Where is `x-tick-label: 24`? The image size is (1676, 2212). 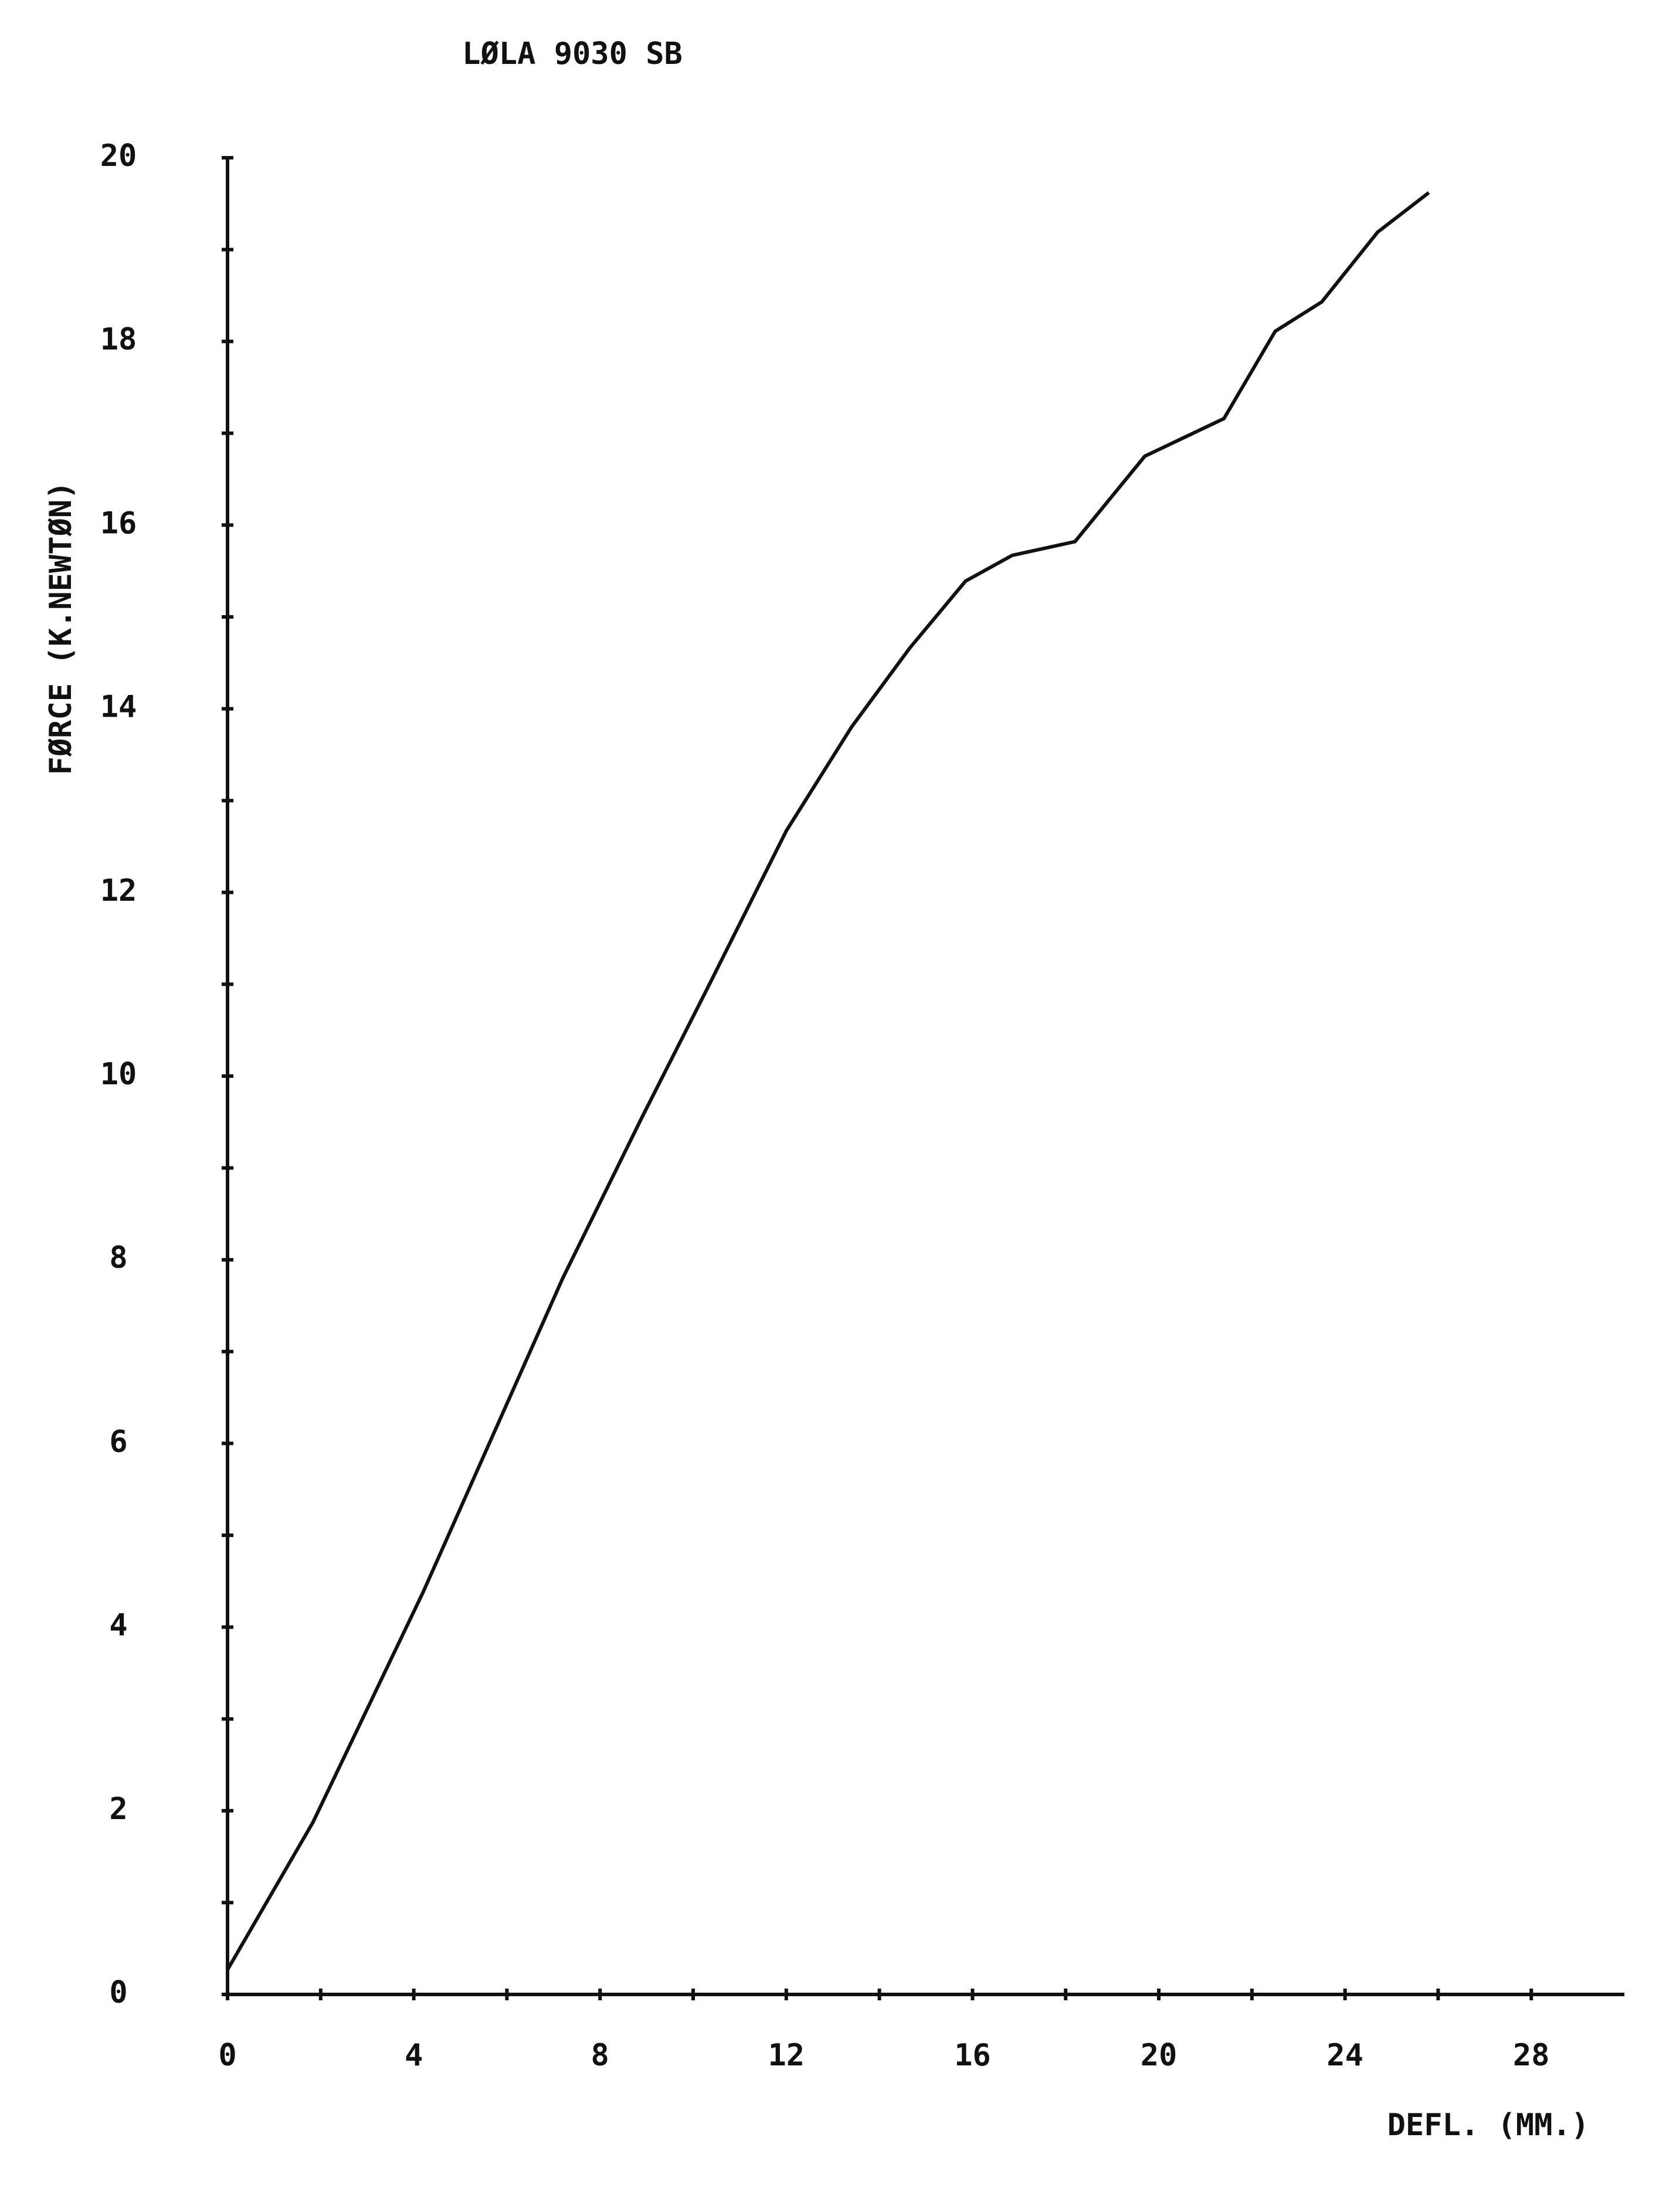
x-tick-label: 24 is located at coordinates (1344, 2055).